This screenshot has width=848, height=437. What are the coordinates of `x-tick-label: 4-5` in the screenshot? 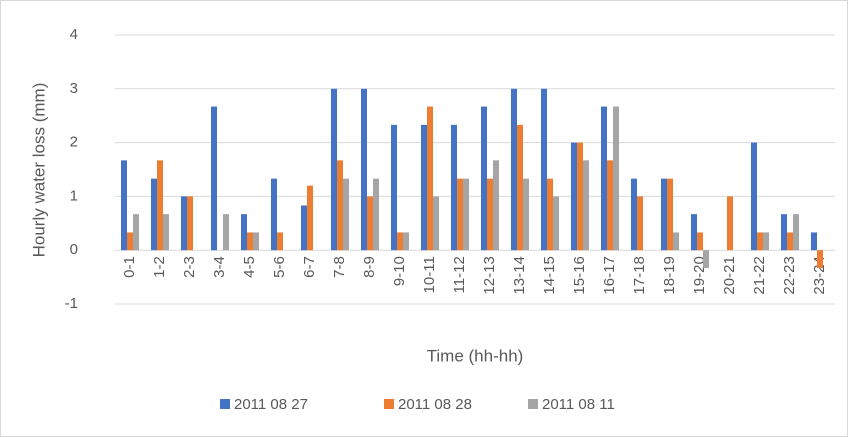 It's located at (249, 267).